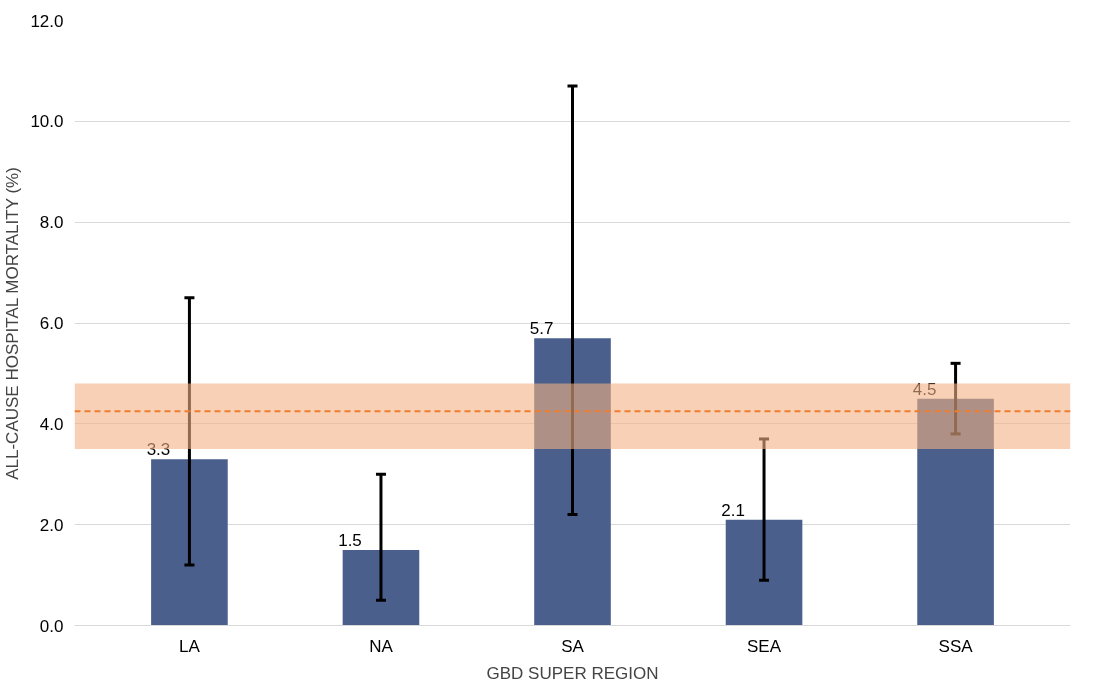 This screenshot has width=1098, height=692. What do you see at coordinates (47, 21) in the screenshot?
I see `y-tick-label: 12.0` at bounding box center [47, 21].